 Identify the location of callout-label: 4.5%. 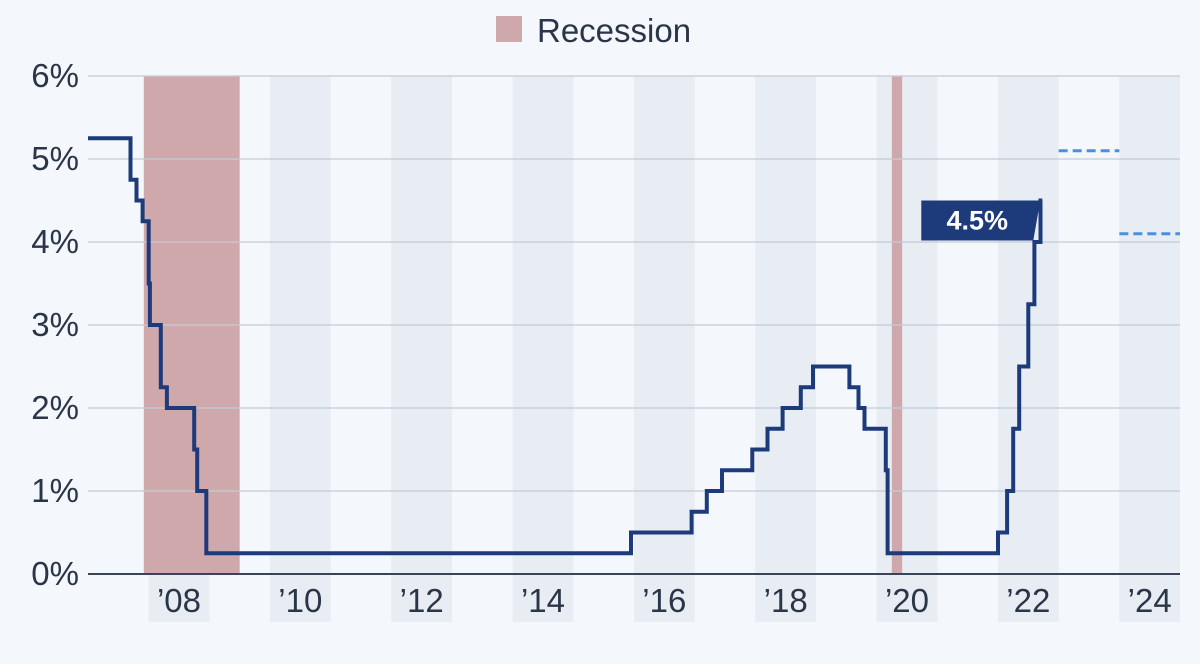
(978, 221).